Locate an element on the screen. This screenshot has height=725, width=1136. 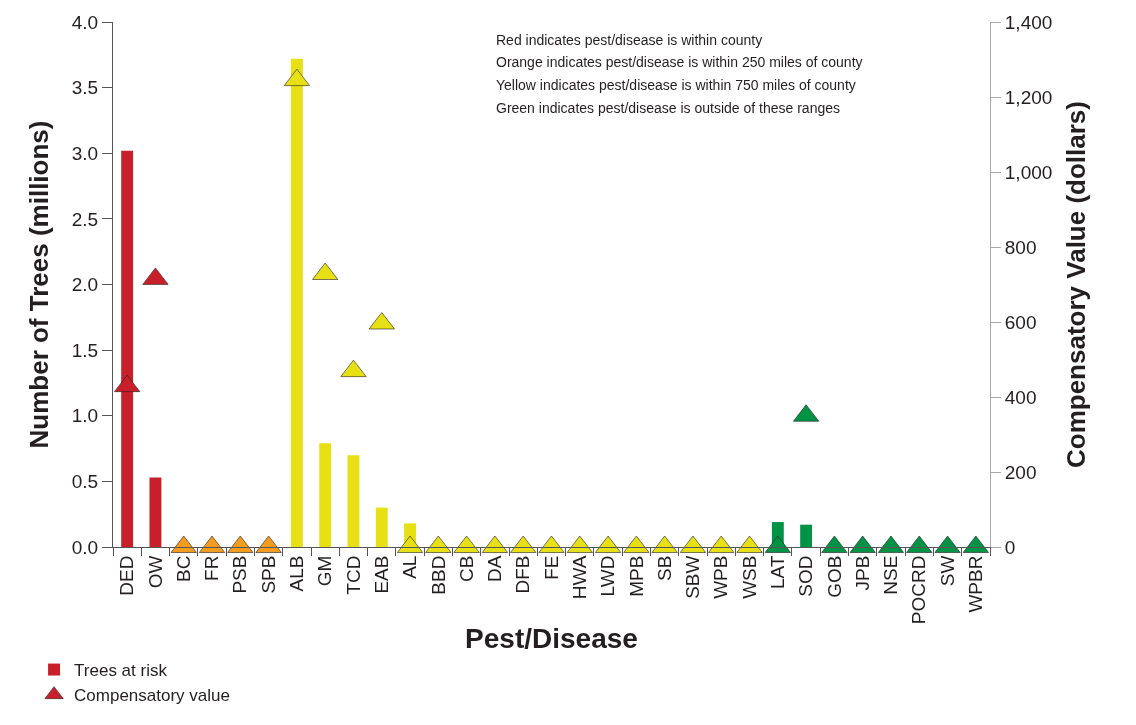
x-tick-label: SBW is located at coordinates (693, 577).